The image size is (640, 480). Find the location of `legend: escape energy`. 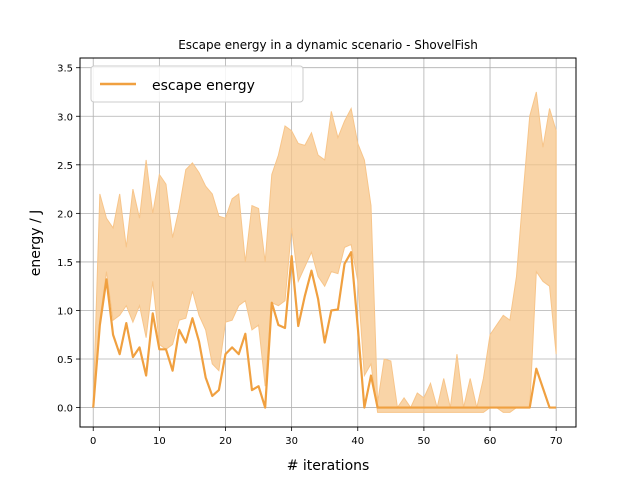

legend: escape energy is located at coordinates (197, 84).